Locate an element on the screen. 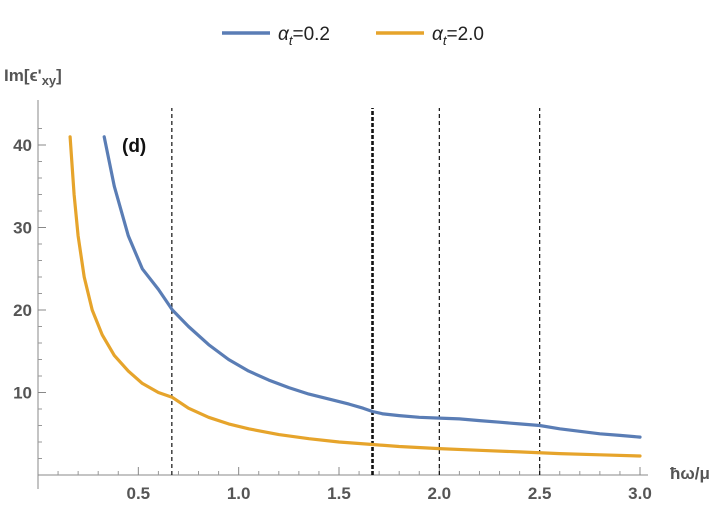  y-axis-label-text: Im[ϵ'xy] is located at coordinates (33, 77).